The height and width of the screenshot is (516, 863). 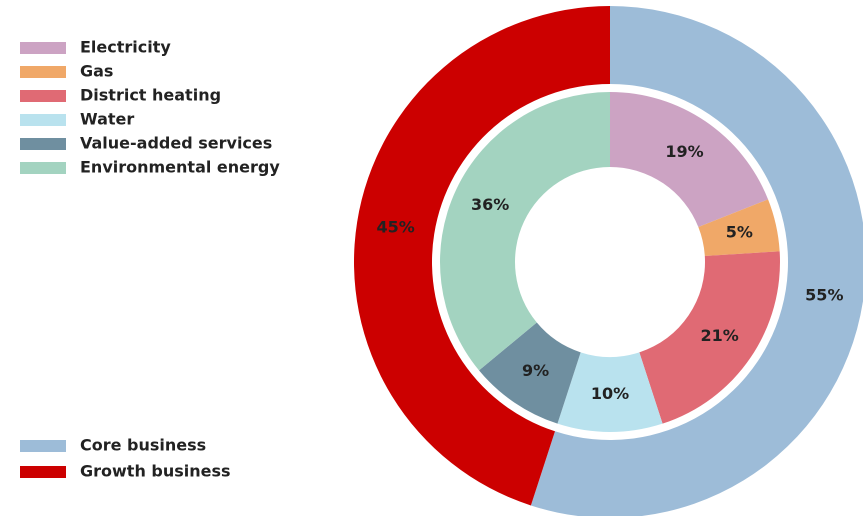 What do you see at coordinates (684, 151) in the screenshot?
I see `value-label: 19%` at bounding box center [684, 151].